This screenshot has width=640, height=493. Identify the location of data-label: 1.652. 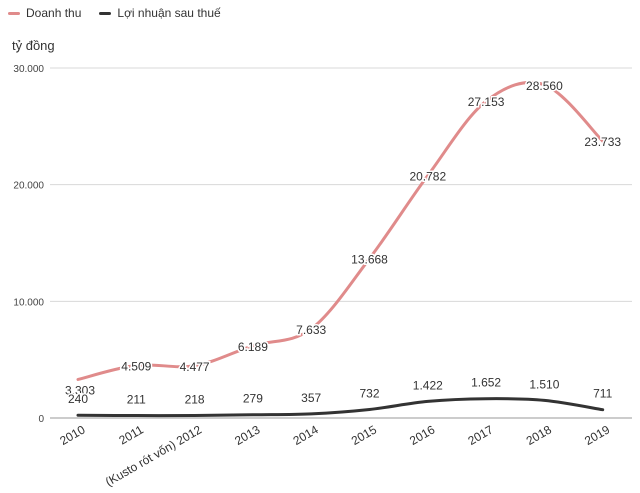
(486, 383).